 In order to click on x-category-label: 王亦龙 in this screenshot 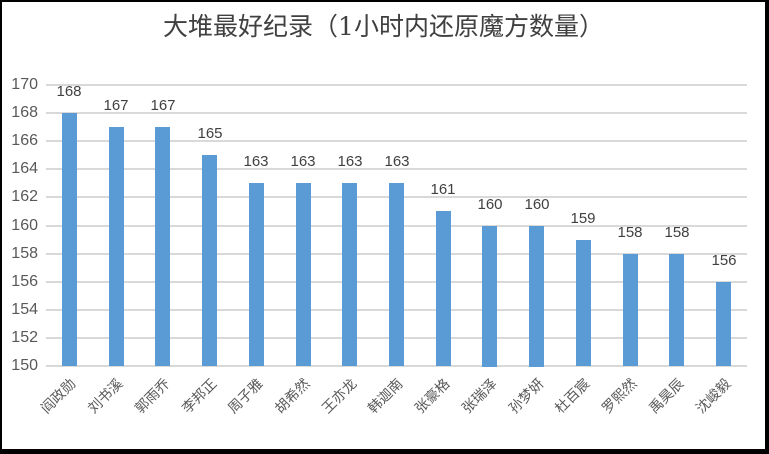, I will do `click(339, 396)`.